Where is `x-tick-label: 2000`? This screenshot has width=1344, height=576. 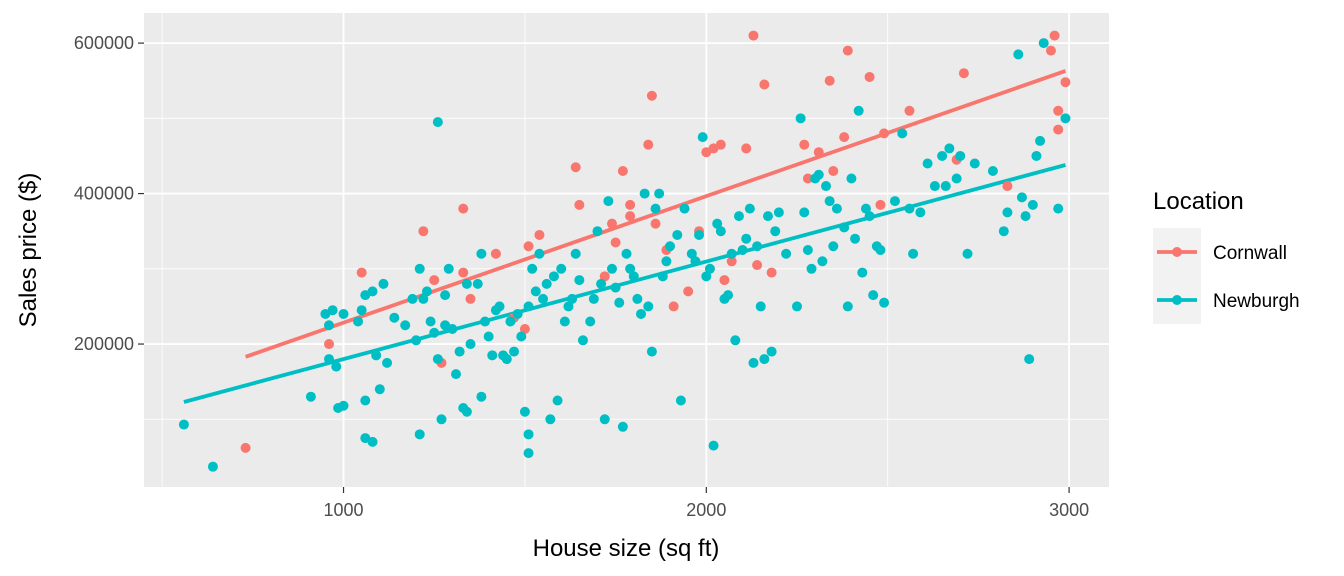 x-tick-label: 2000 is located at coordinates (706, 510).